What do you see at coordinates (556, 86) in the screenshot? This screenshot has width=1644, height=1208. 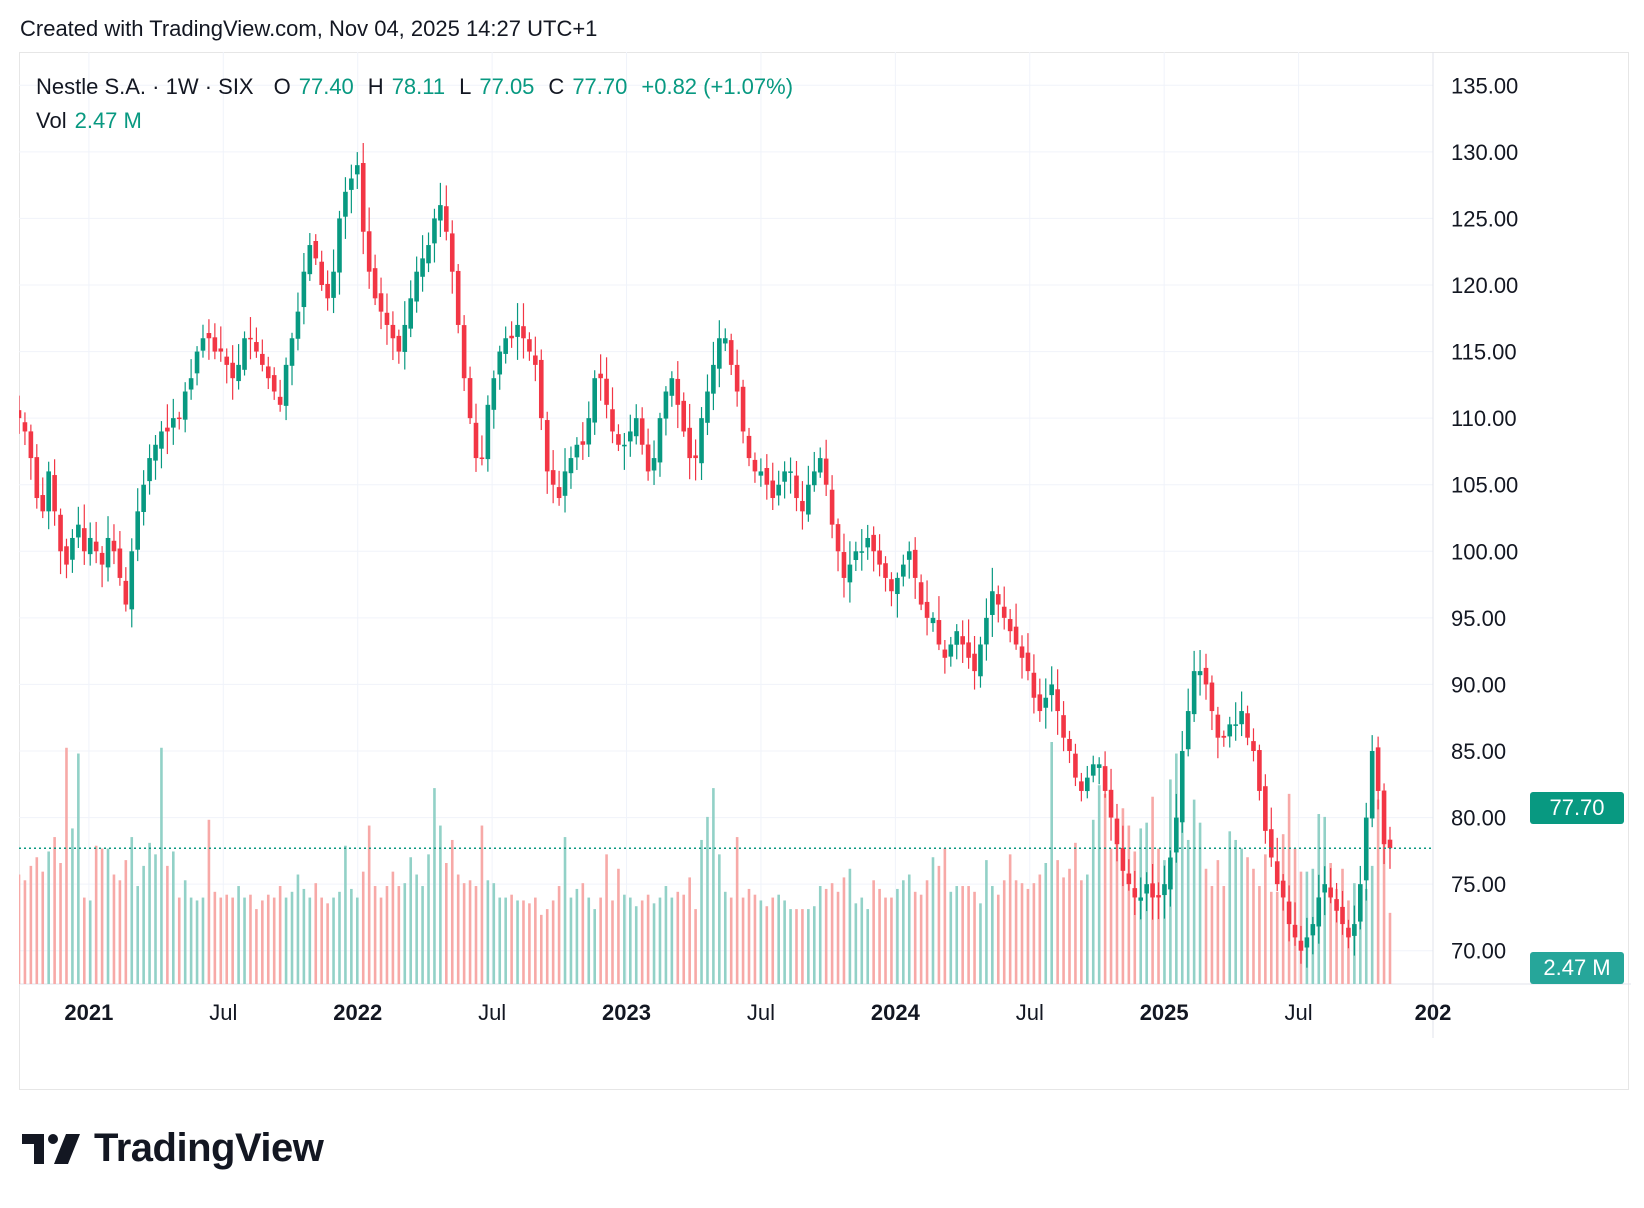 I see `close-label: C` at bounding box center [556, 86].